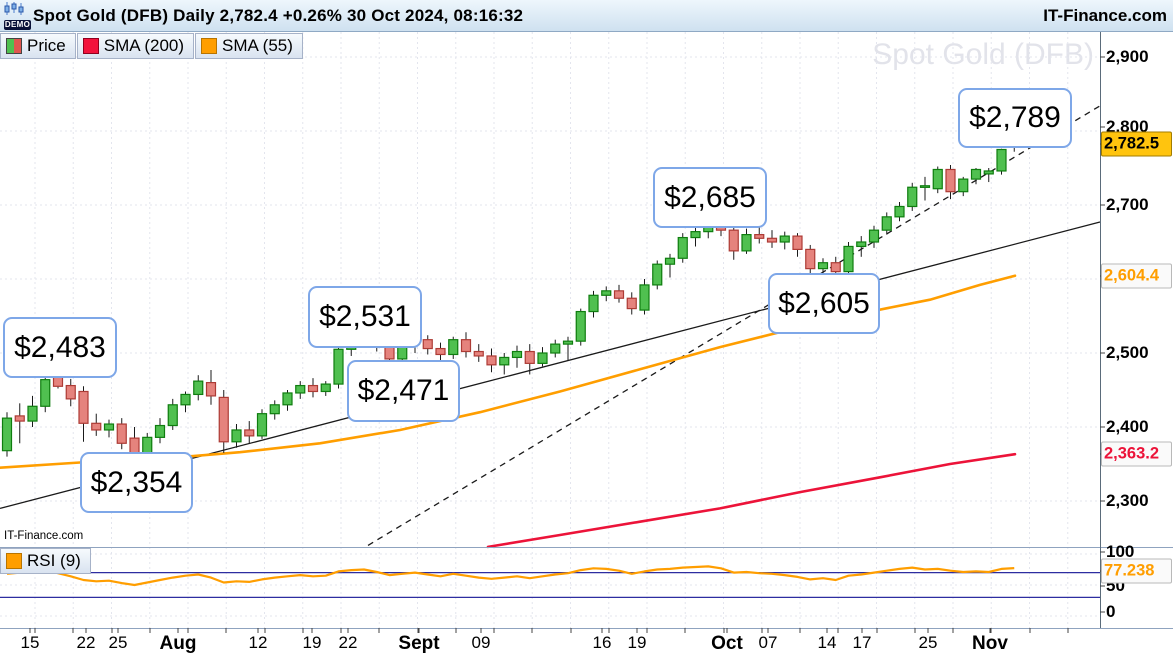 The image size is (1173, 660). I want to click on y-axis-tick: 2,900, so click(1127, 56).